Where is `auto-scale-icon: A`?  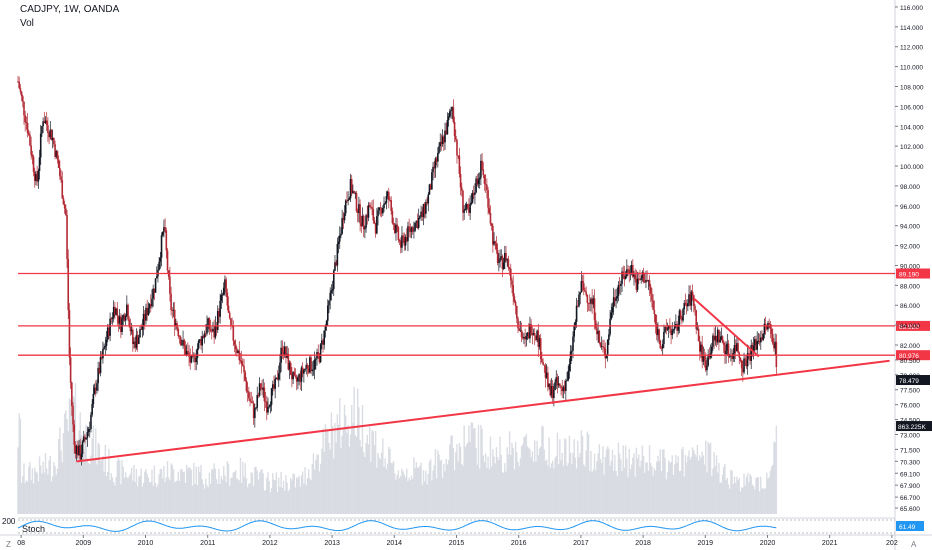 auto-scale-icon: A is located at coordinates (914, 544).